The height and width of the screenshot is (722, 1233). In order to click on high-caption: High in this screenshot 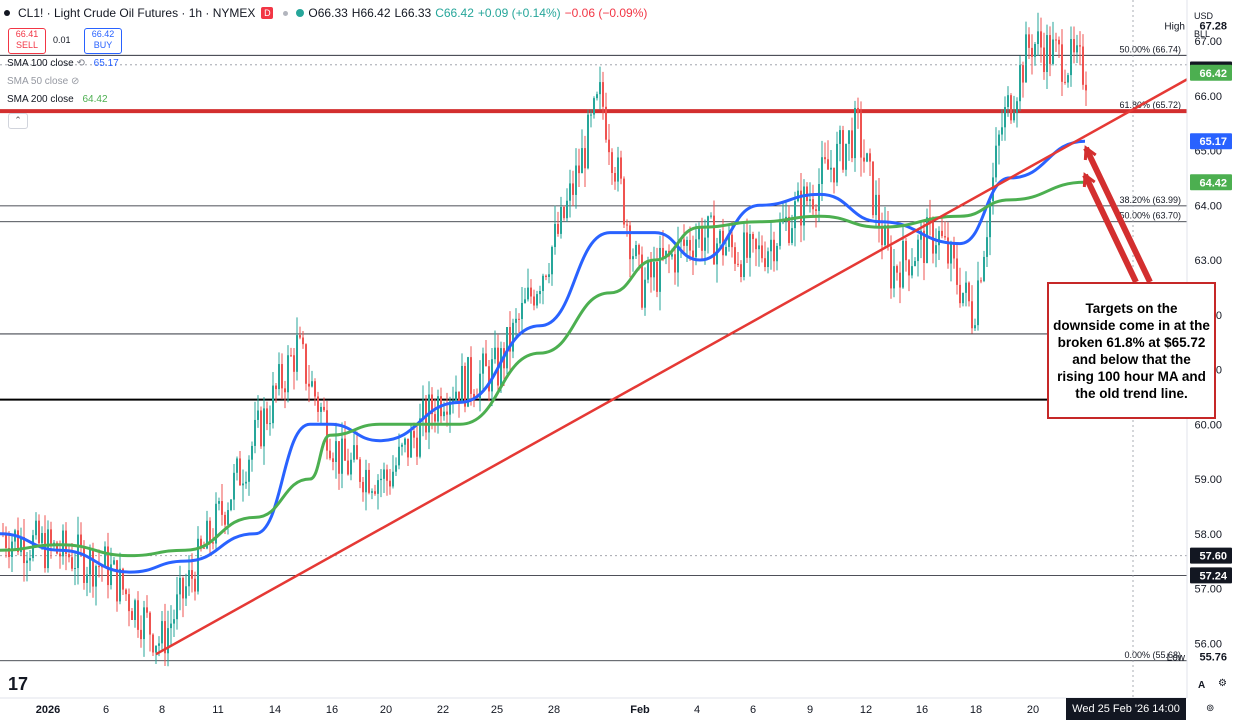, I will do `click(1174, 27)`.